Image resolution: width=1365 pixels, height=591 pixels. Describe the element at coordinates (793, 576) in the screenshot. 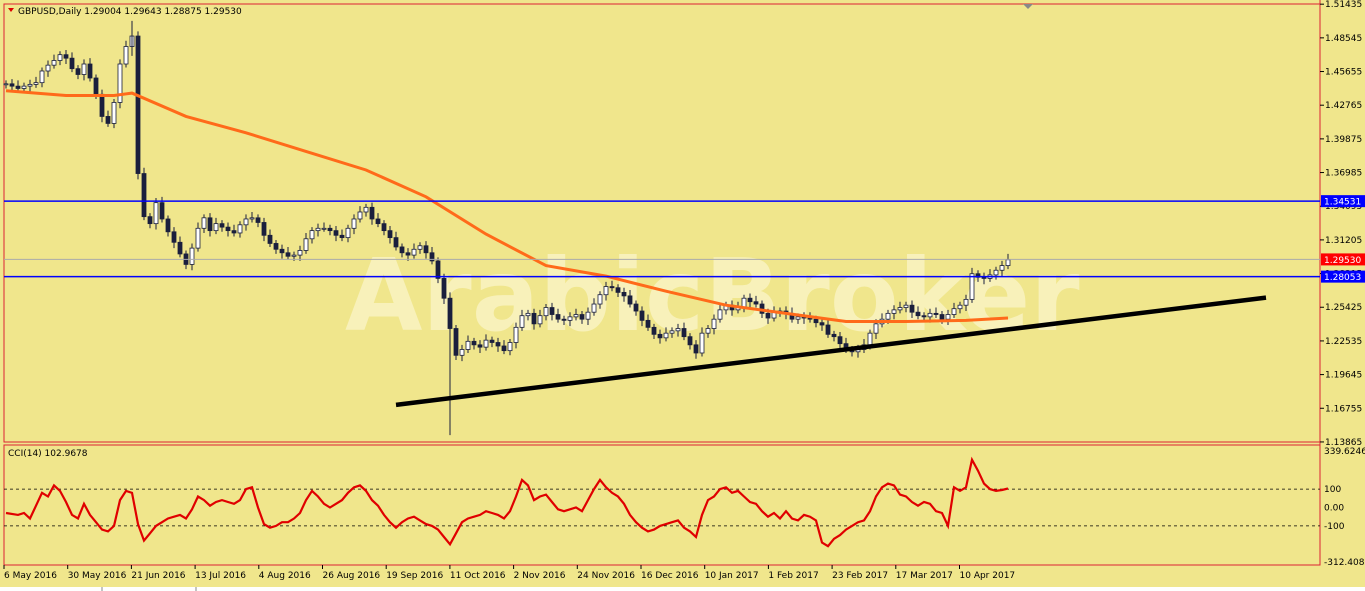

I see `time-axis-tick-label: 1 Feb 2017` at that location.